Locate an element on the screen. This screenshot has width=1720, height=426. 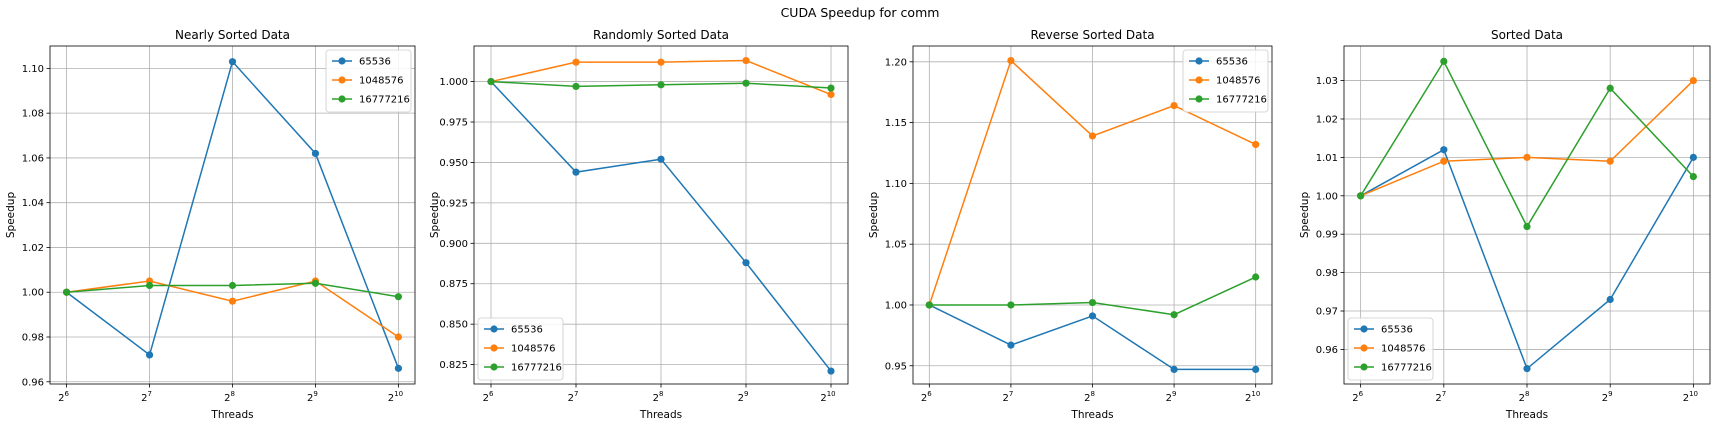
x-tick-exponent: 9 is located at coordinates (1610, 394).